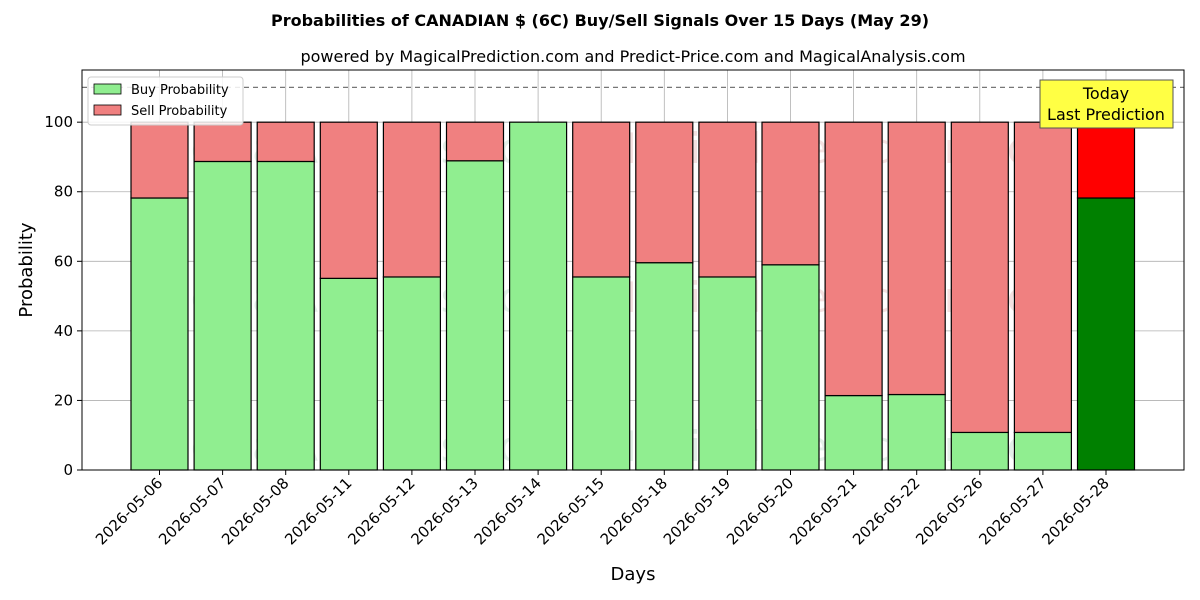 This screenshot has height=600, width=1200. Describe the element at coordinates (318, 511) in the screenshot. I see `x-tick-label: 2026-05-11` at that location.